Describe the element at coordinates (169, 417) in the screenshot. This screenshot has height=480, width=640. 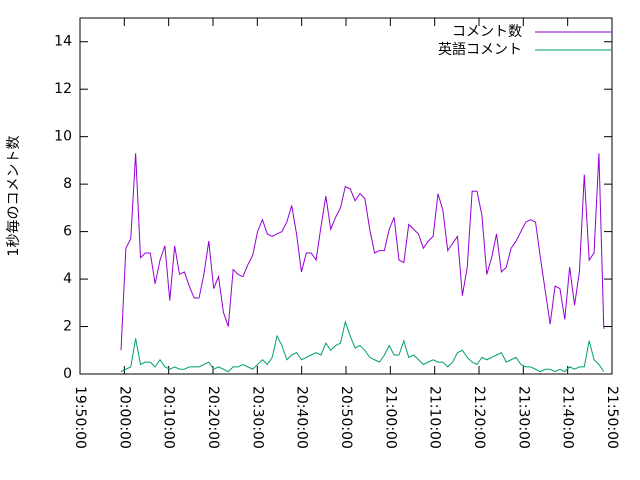
I see `x-tick-label: 20:10:00` at that location.